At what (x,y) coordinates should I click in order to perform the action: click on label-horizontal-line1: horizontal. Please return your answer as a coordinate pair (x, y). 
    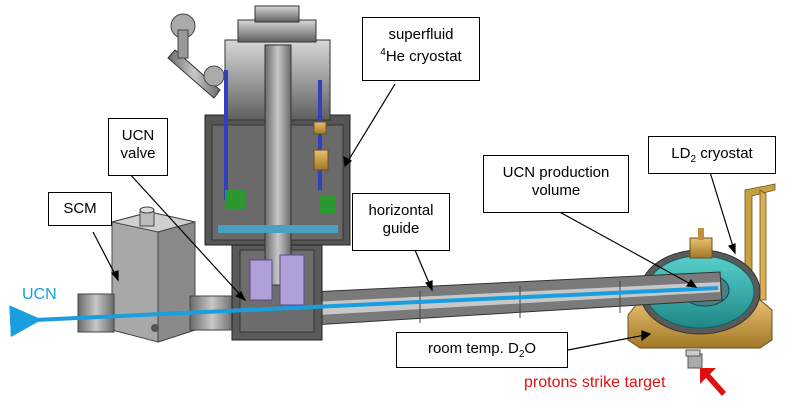
    Looking at the image, I should click on (401, 210).